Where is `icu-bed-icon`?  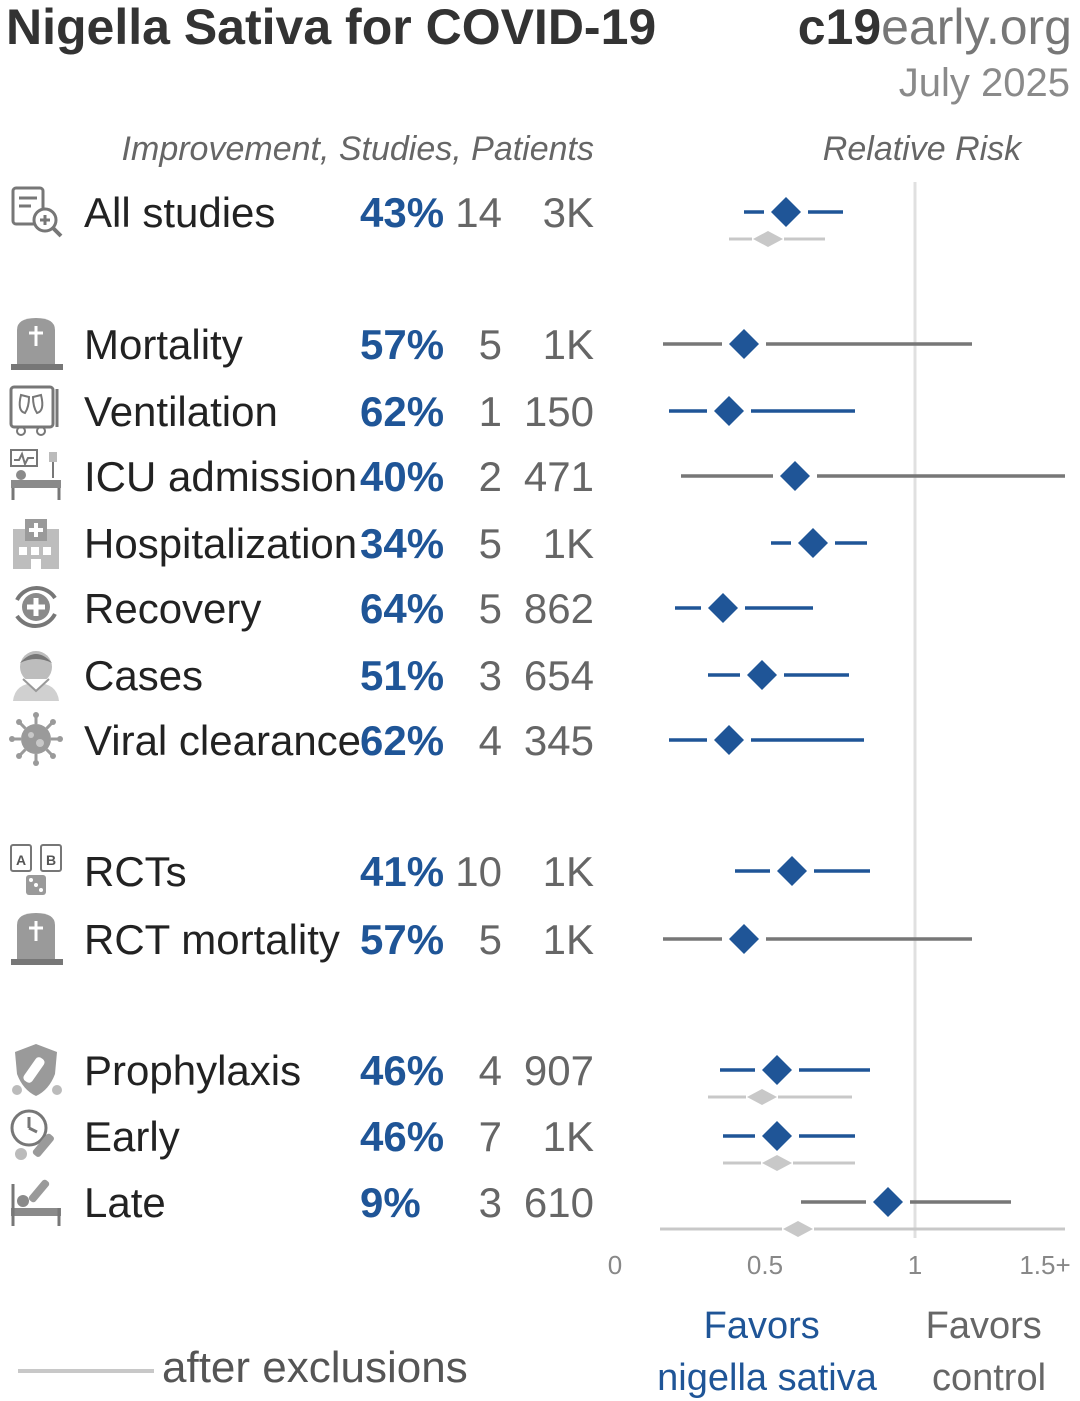
icu-bed-icon is located at coordinates (35, 474).